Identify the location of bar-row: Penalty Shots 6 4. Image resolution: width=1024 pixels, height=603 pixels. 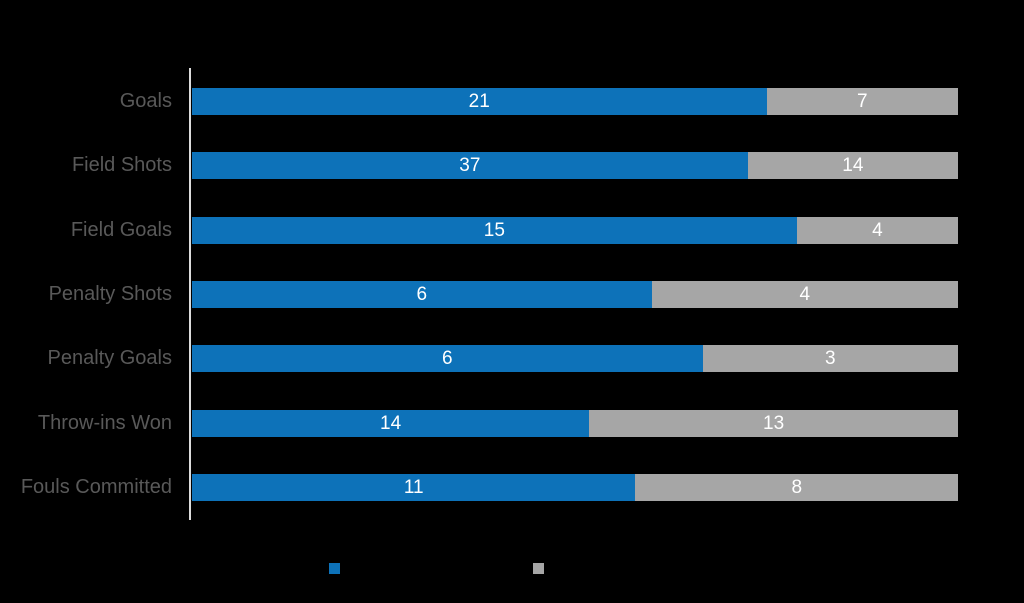
(512, 294).